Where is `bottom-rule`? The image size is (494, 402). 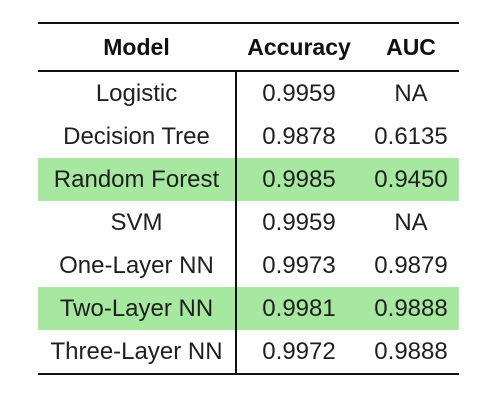
bottom-rule is located at coordinates (248, 374).